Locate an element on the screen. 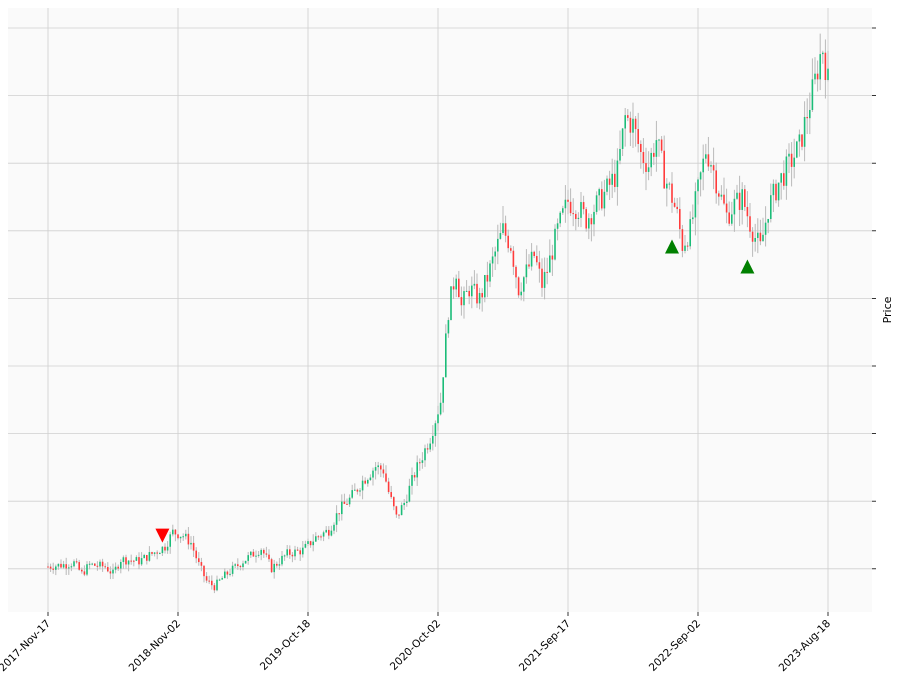  x-tick-label: 2017-Nov-17 is located at coordinates (26, 646).